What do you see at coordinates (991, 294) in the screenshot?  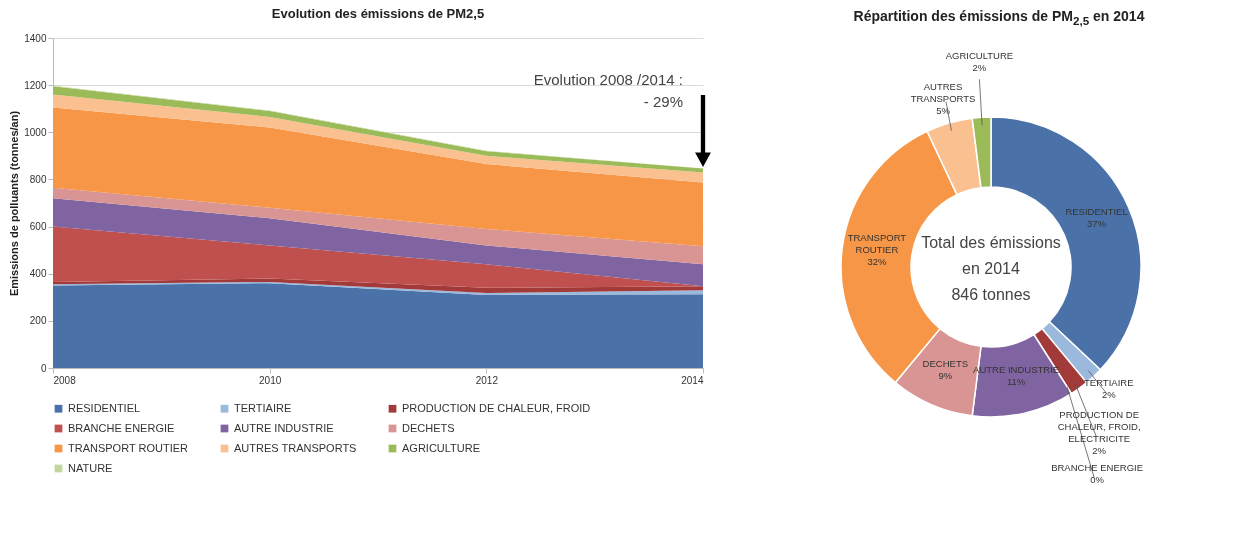 I see `text: 846 tonnes` at bounding box center [991, 294].